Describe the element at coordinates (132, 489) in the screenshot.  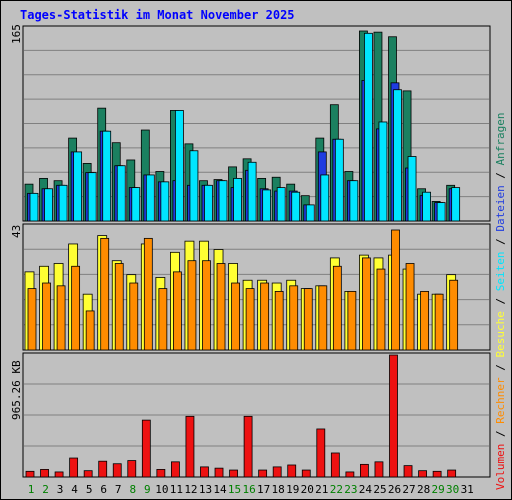
I see `day-tick-label: 8` at that location.